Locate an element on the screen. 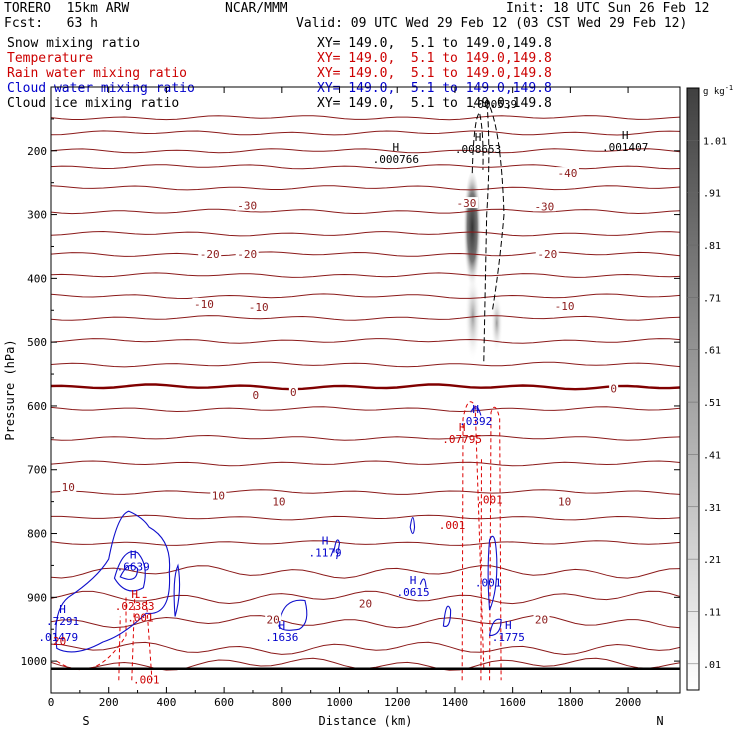  temp-label: 20 is located at coordinates (365, 604).